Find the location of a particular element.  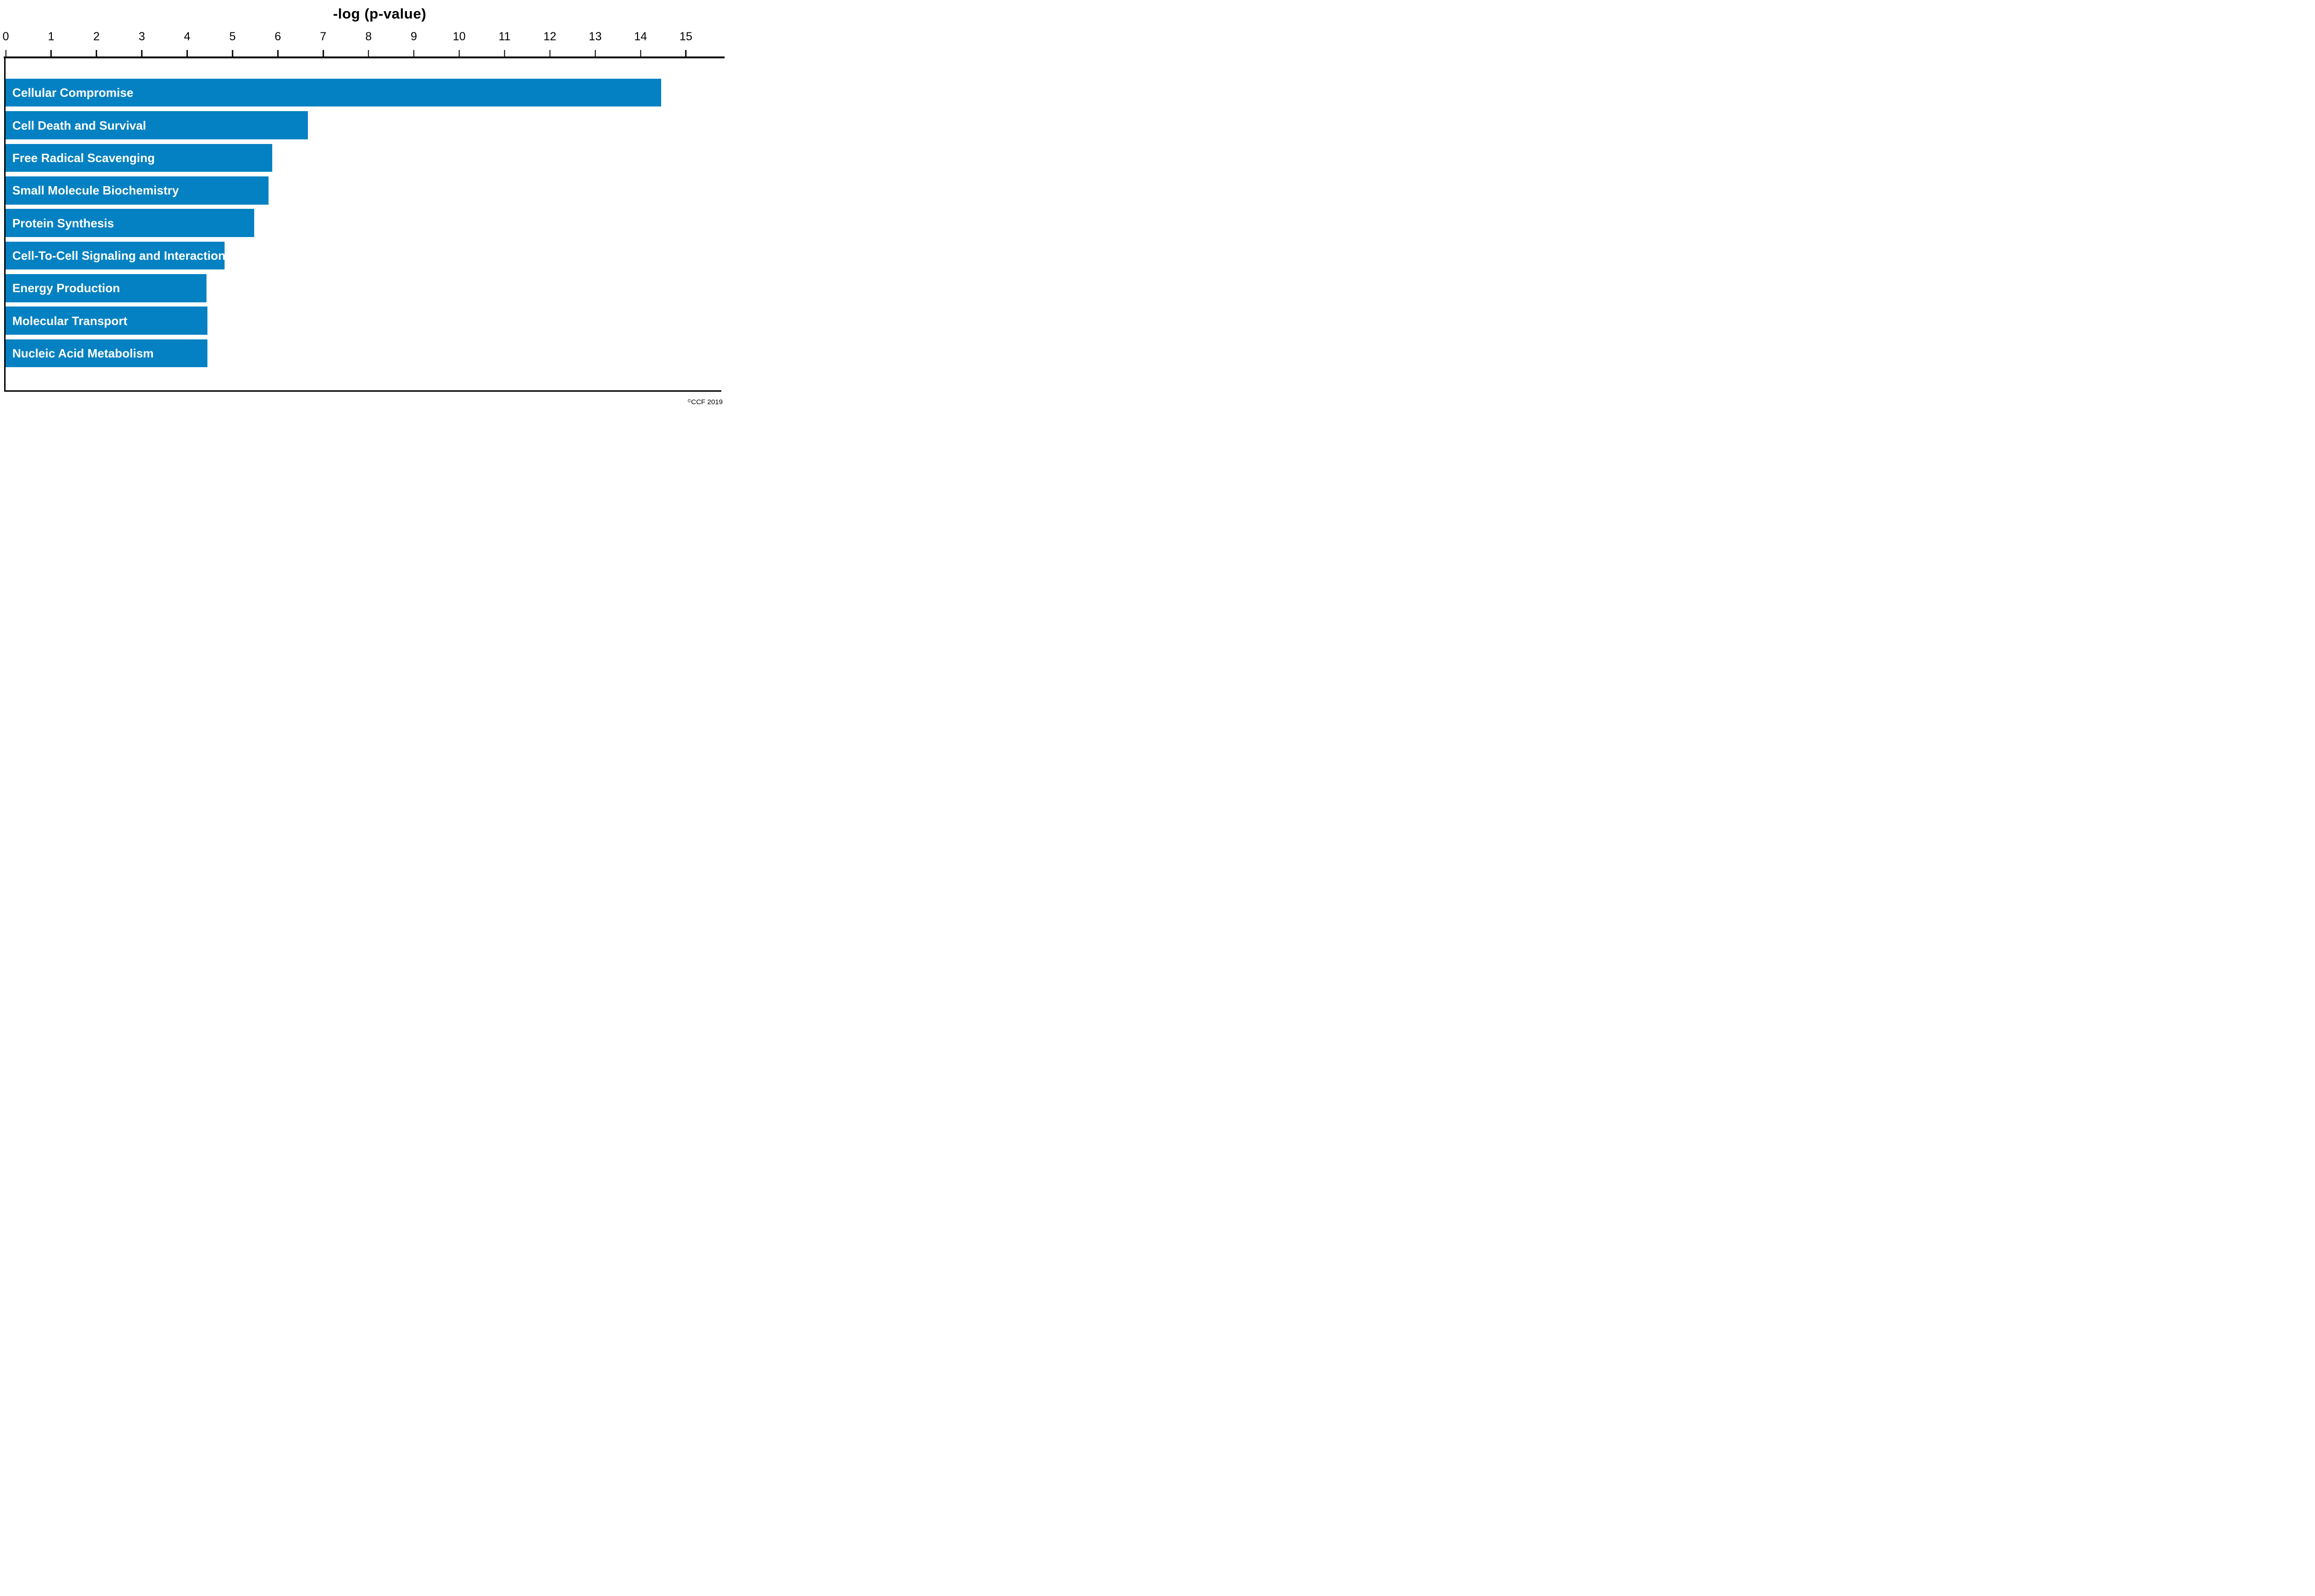

bar-category-label: Cellular Compromise is located at coordinates (73, 93).